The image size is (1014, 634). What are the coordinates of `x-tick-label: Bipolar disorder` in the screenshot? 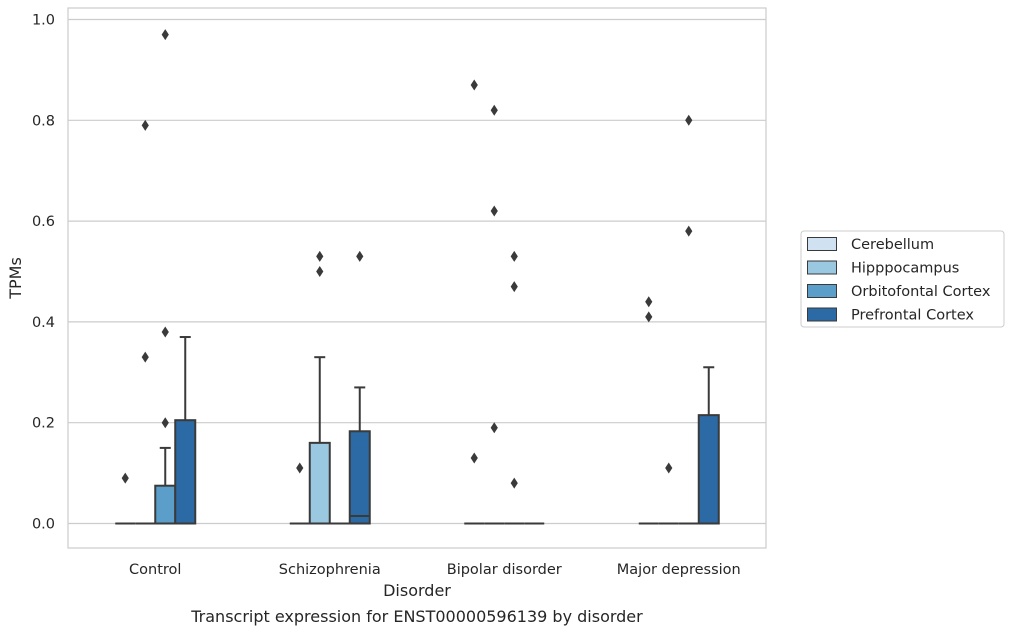 It's located at (504, 570).